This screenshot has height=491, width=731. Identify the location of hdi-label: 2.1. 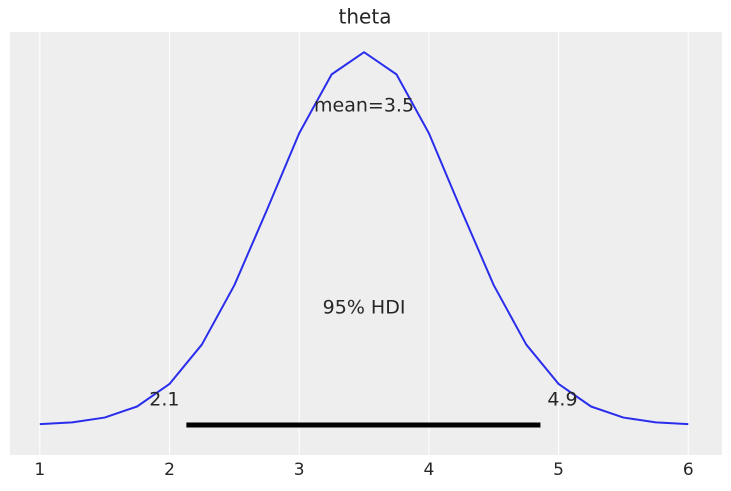
(164, 399).